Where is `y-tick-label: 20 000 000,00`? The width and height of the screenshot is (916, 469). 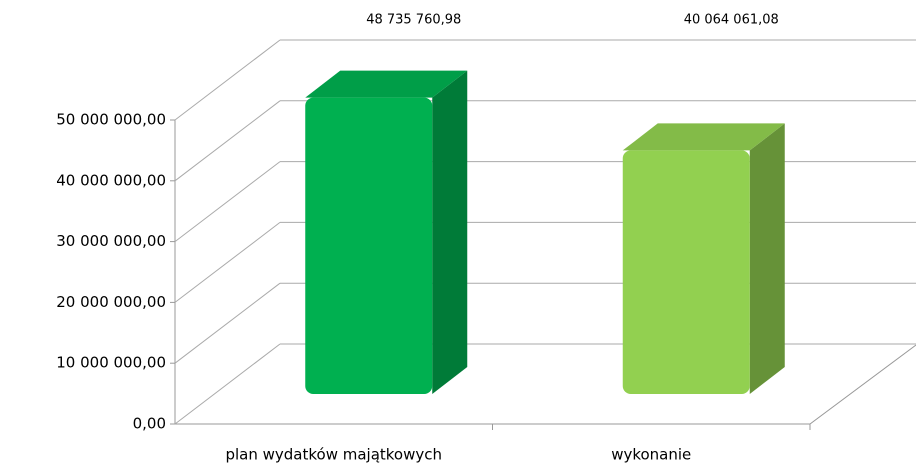
y-tick-label: 20 000 000,00 is located at coordinates (111, 302).